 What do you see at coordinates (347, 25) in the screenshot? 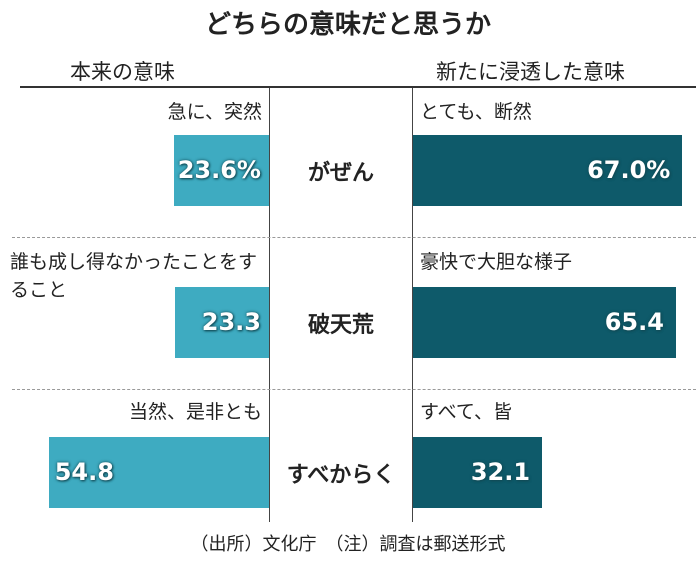
I see `chart-title: どちらの意味だと思うか` at bounding box center [347, 25].